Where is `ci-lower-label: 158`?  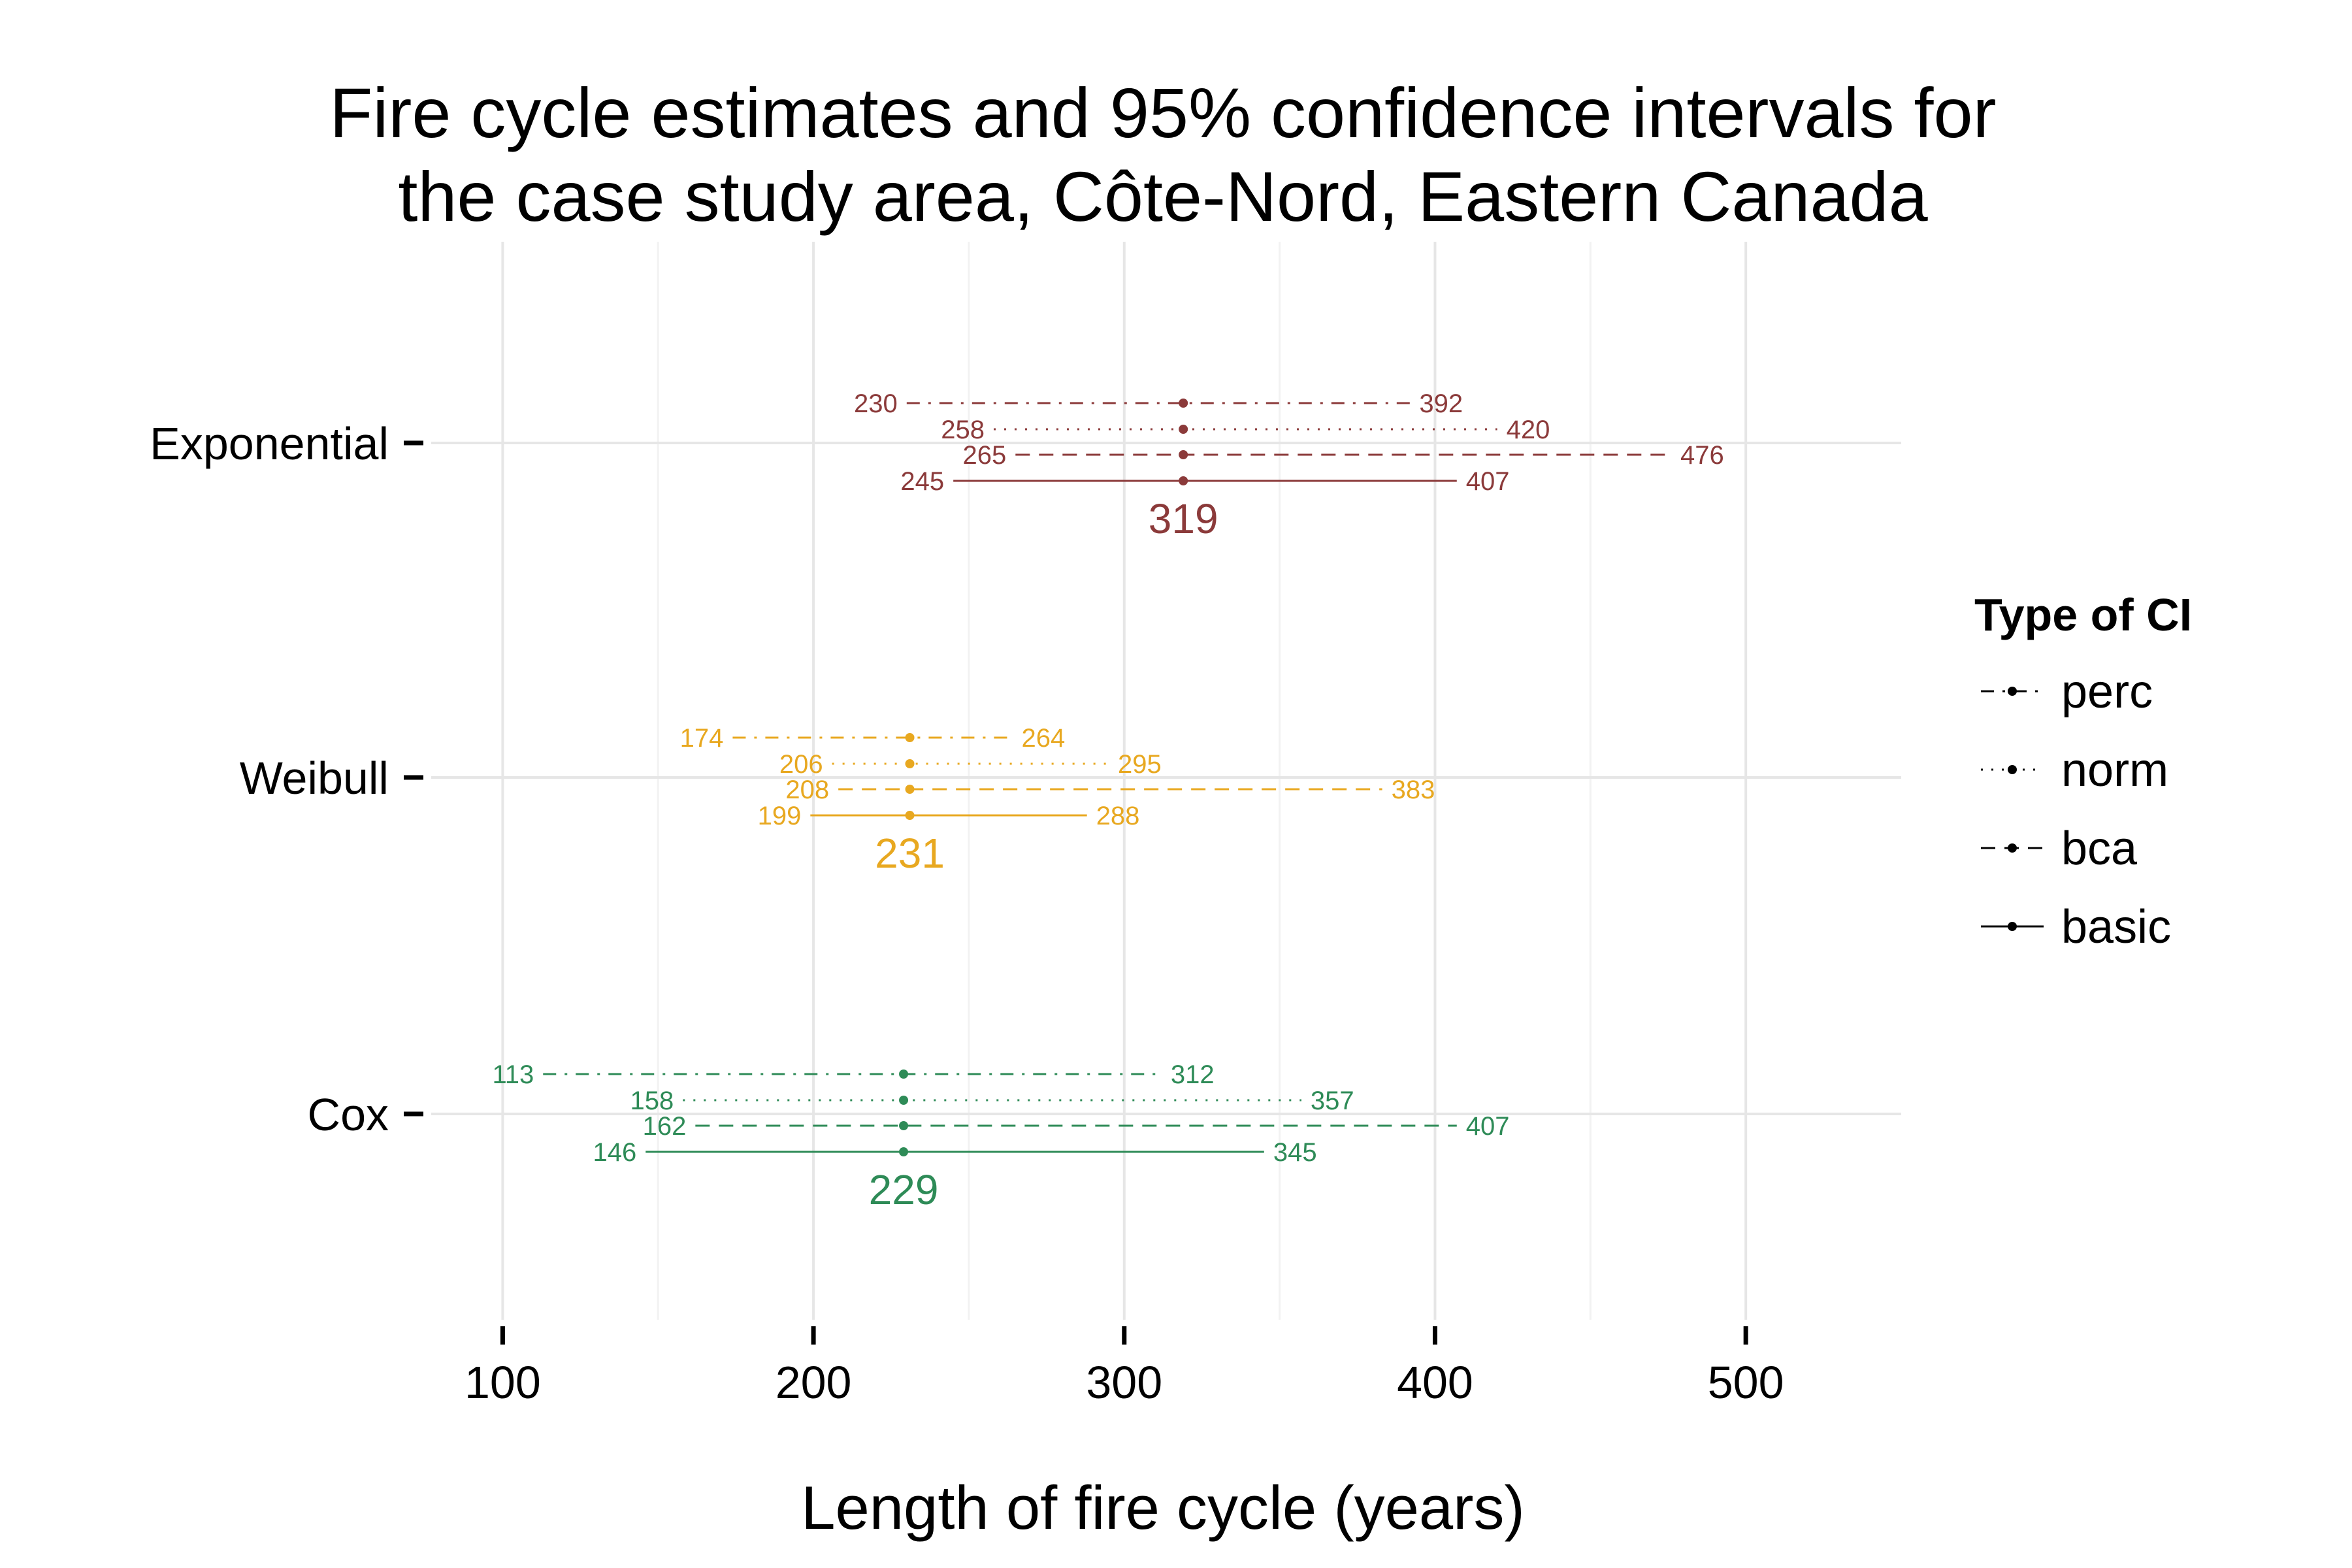
ci-lower-label: 158 is located at coordinates (652, 1100).